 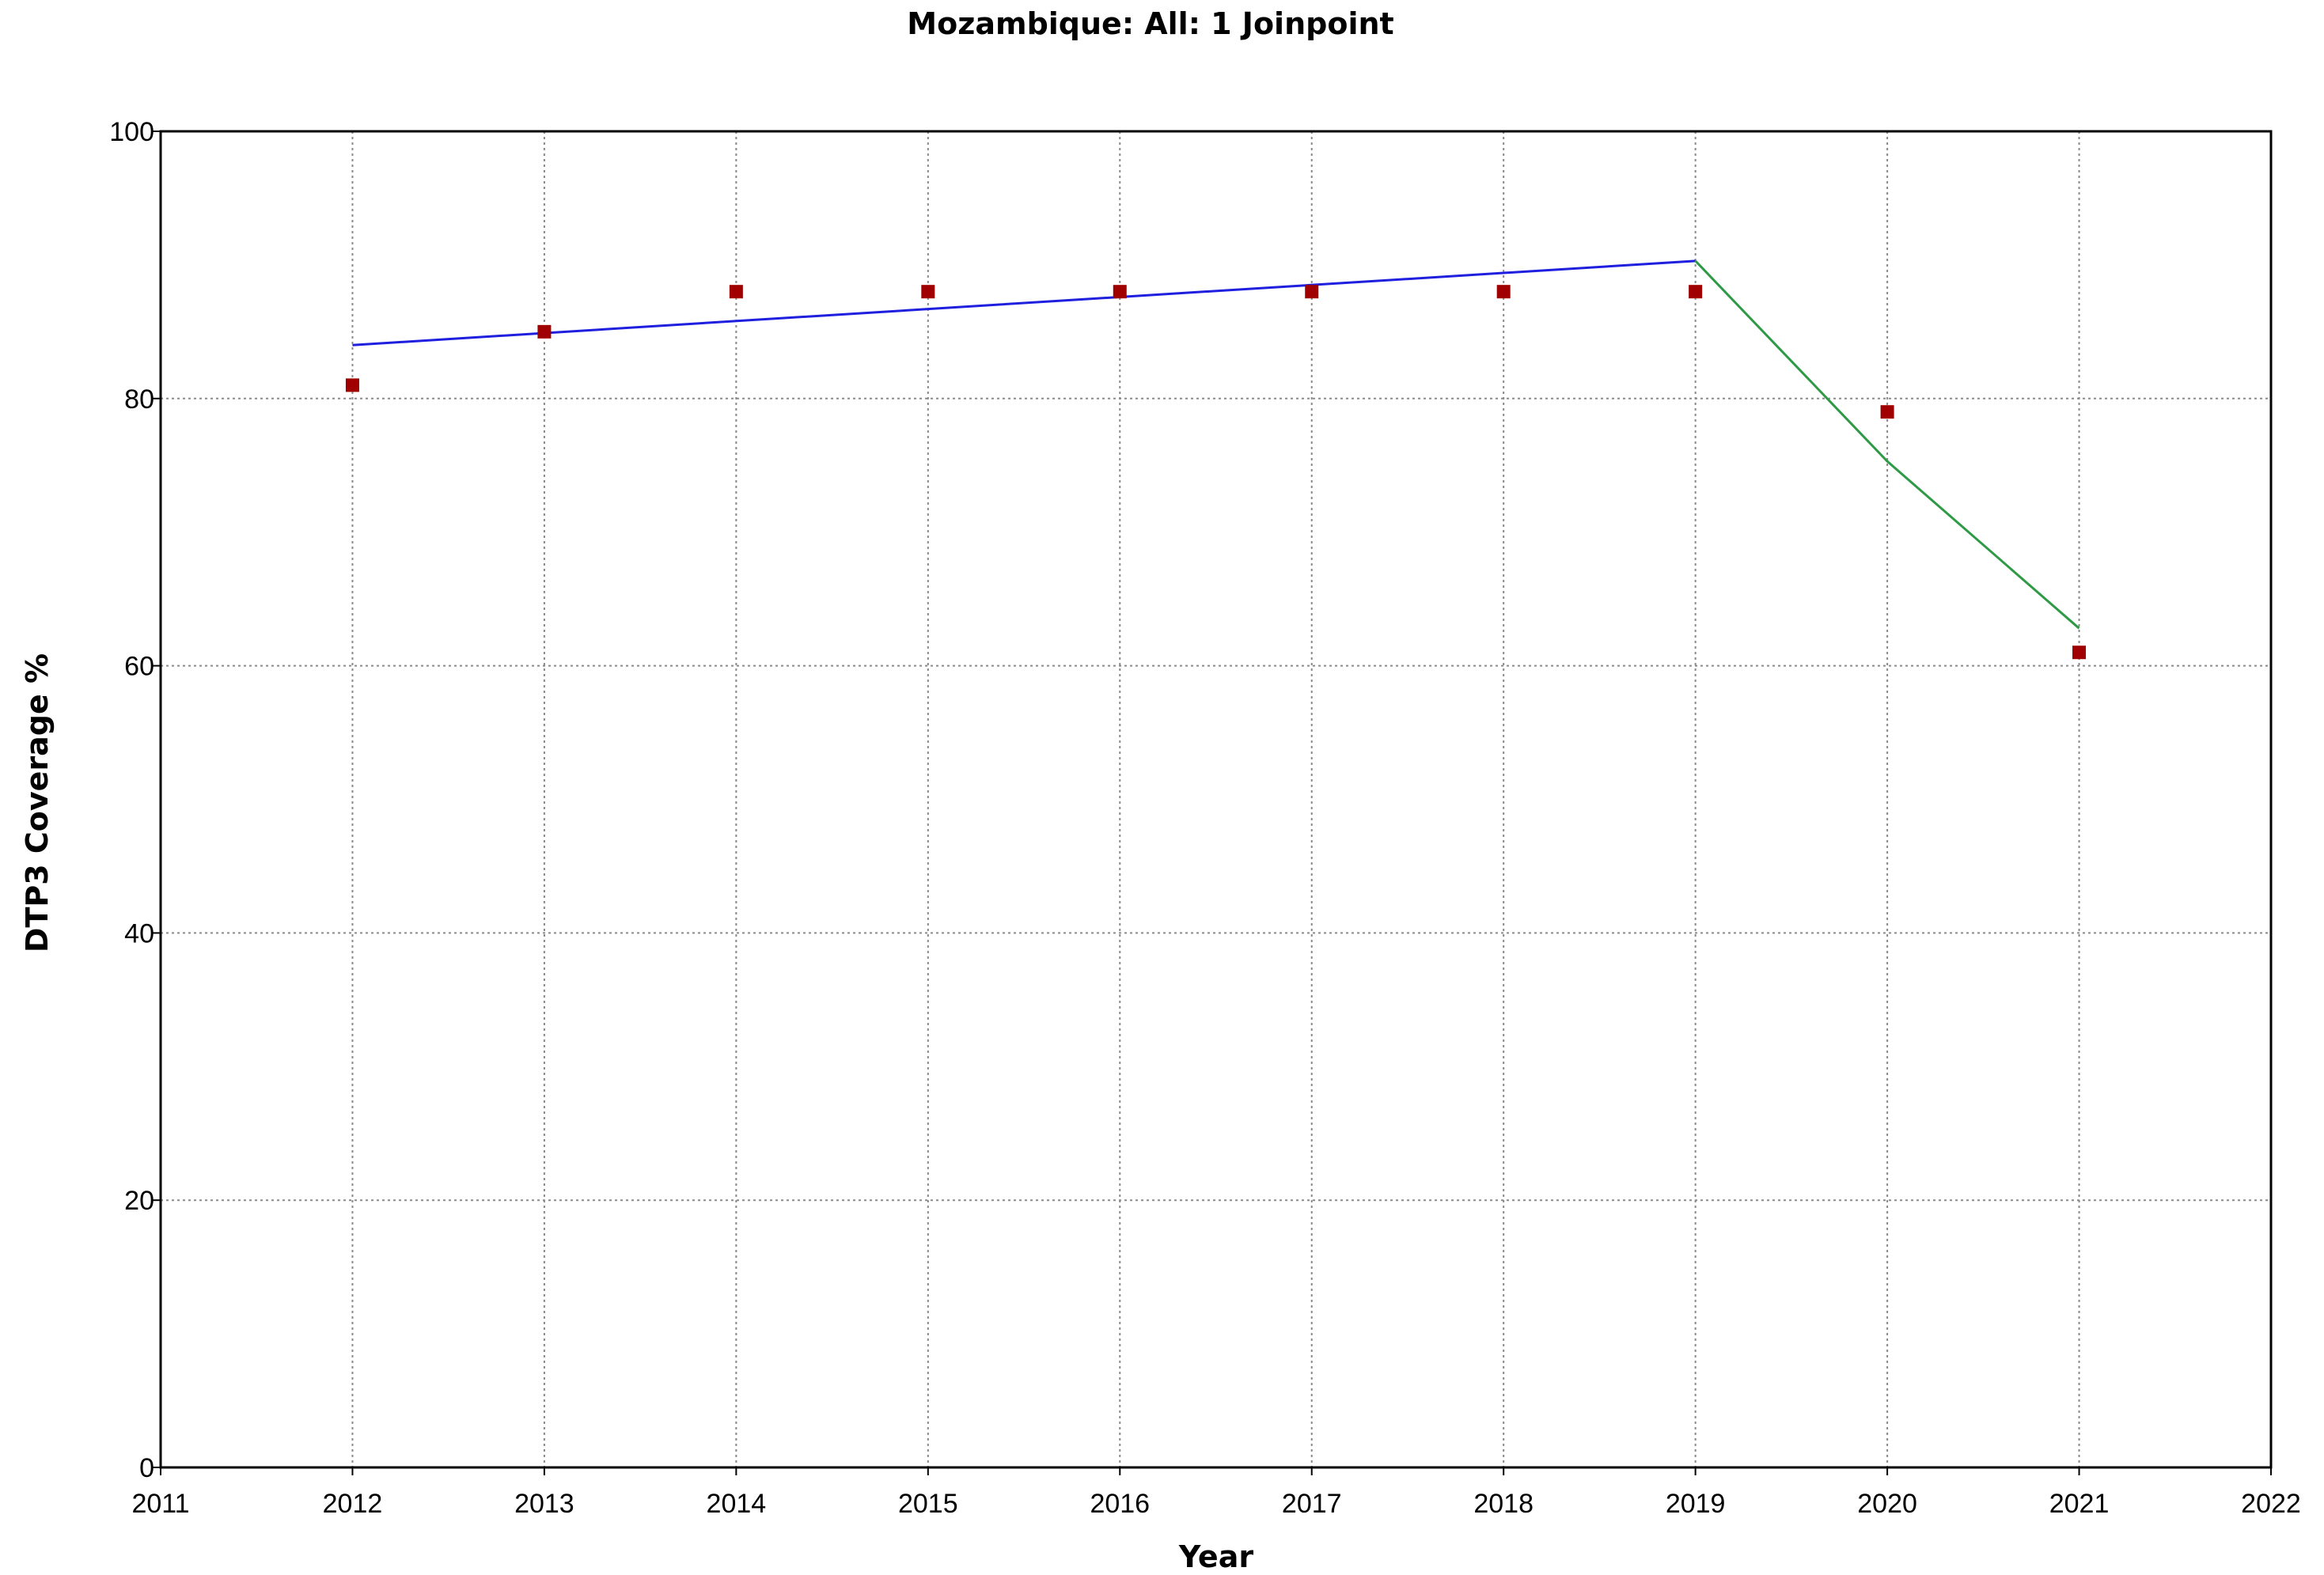 What do you see at coordinates (146, 1468) in the screenshot?
I see `y-tick-label: 0` at bounding box center [146, 1468].